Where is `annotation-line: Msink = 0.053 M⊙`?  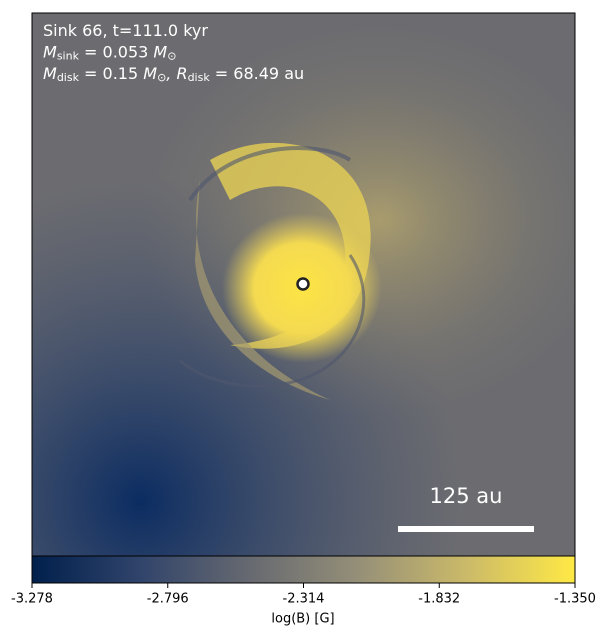
annotation-line: Msink = 0.053 M⊙ is located at coordinates (109, 52).